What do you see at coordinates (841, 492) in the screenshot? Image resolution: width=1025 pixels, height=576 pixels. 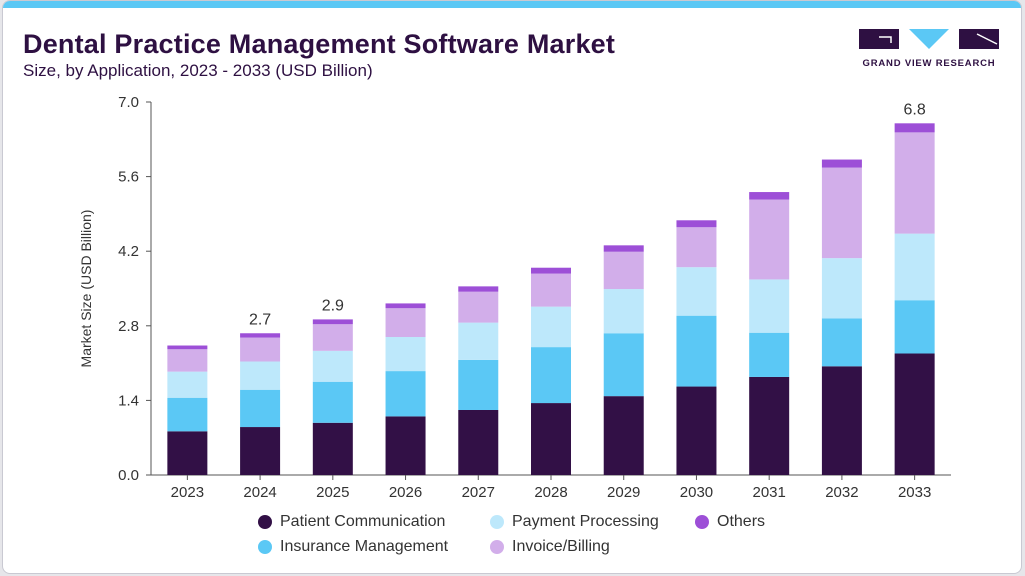 I see `x-tick-label: 2032` at bounding box center [841, 492].